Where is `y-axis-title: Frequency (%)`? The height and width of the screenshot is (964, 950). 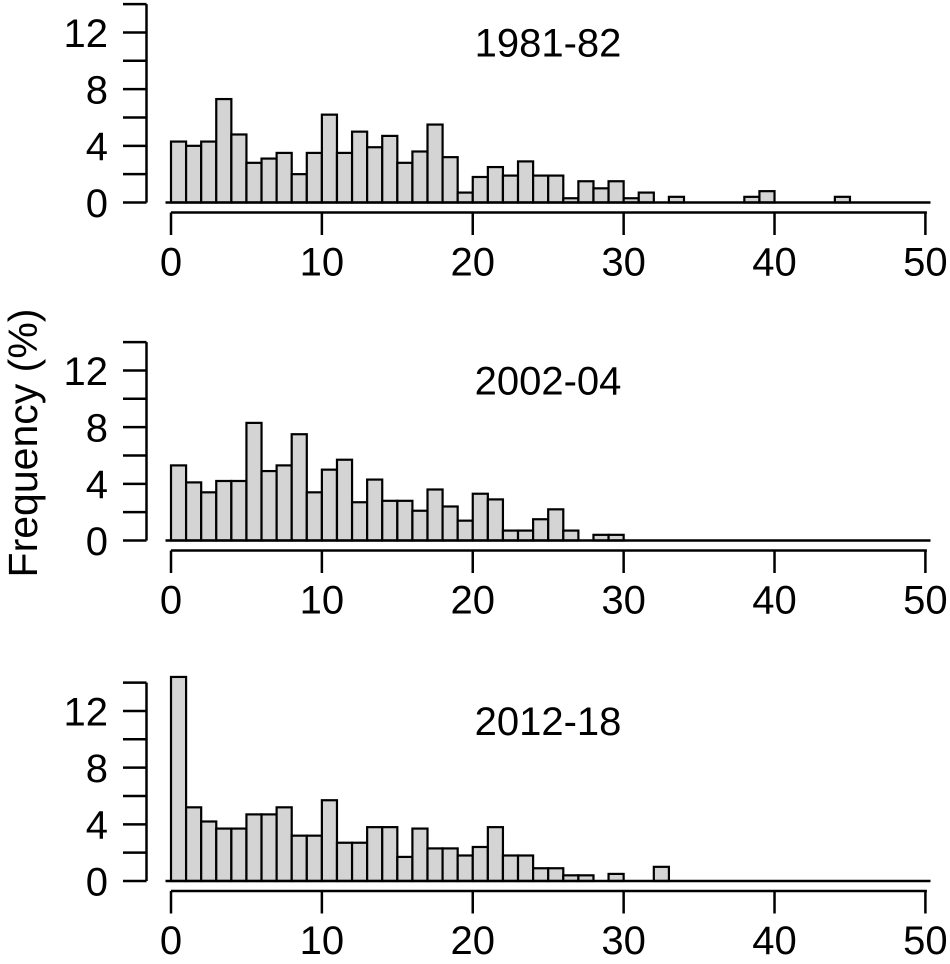 y-axis-title: Frequency (%) is located at coordinates (23, 443).